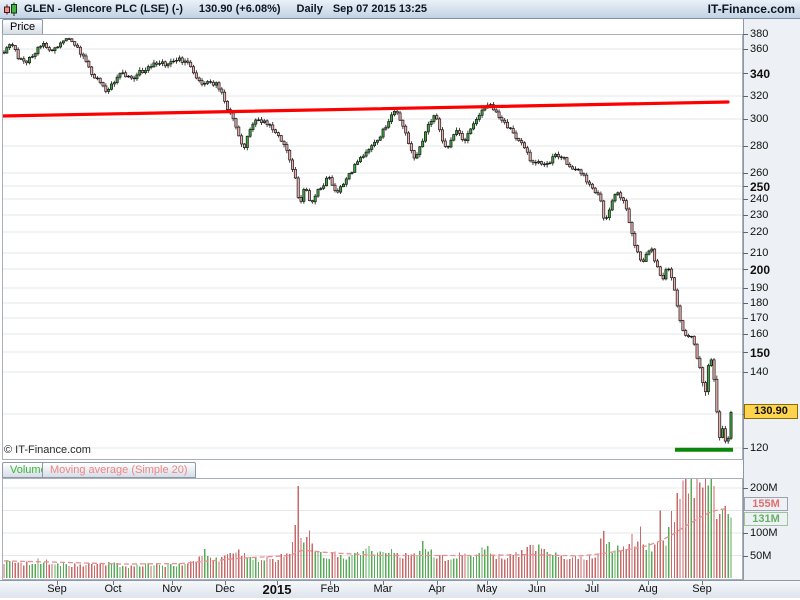 This screenshot has height=600, width=800. I want to click on price-tick-label: 320, so click(759, 96).